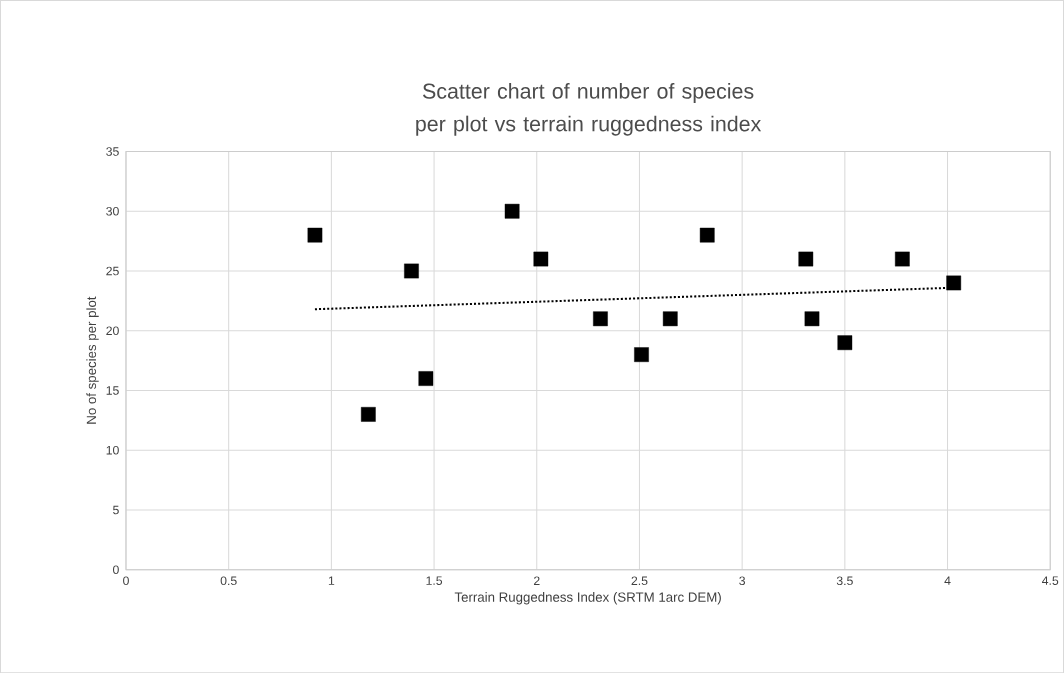 This screenshot has height=673, width=1064. I want to click on x-axis-title: Terrain Ruggedness Index (SRTM 1arc DEM), so click(587, 598).